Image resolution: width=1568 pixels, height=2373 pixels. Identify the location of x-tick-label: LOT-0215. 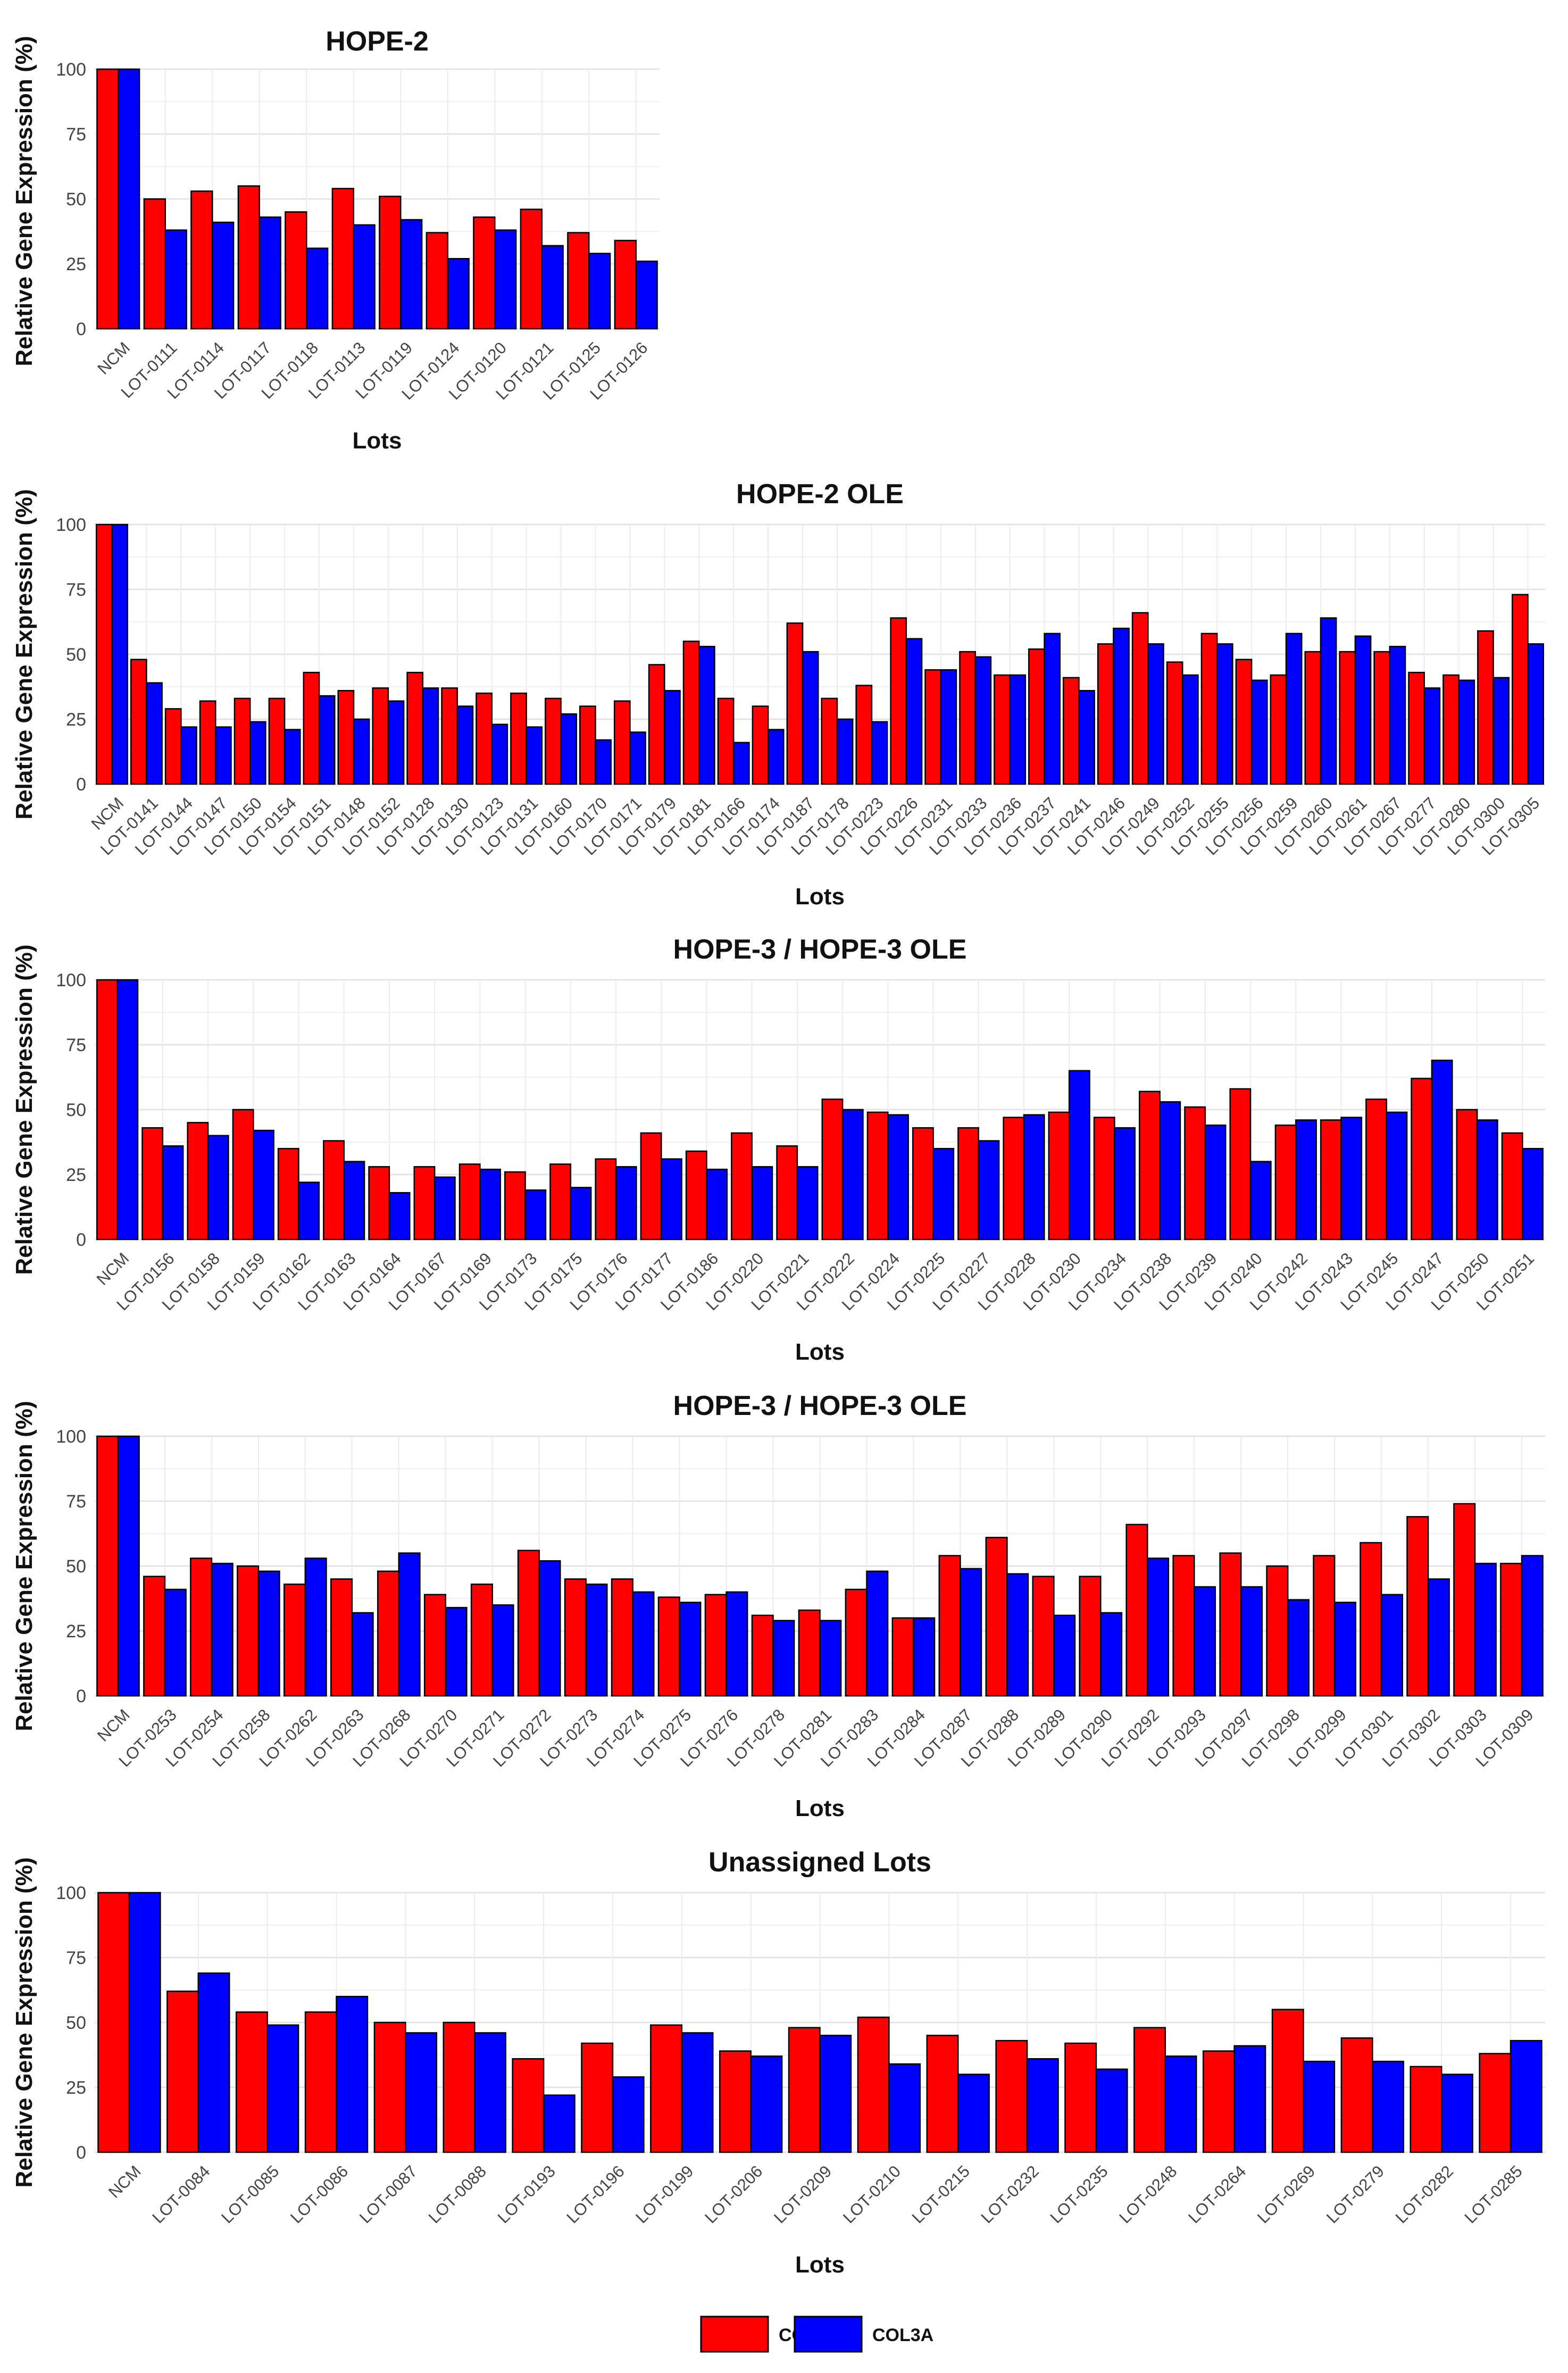
(940, 2194).